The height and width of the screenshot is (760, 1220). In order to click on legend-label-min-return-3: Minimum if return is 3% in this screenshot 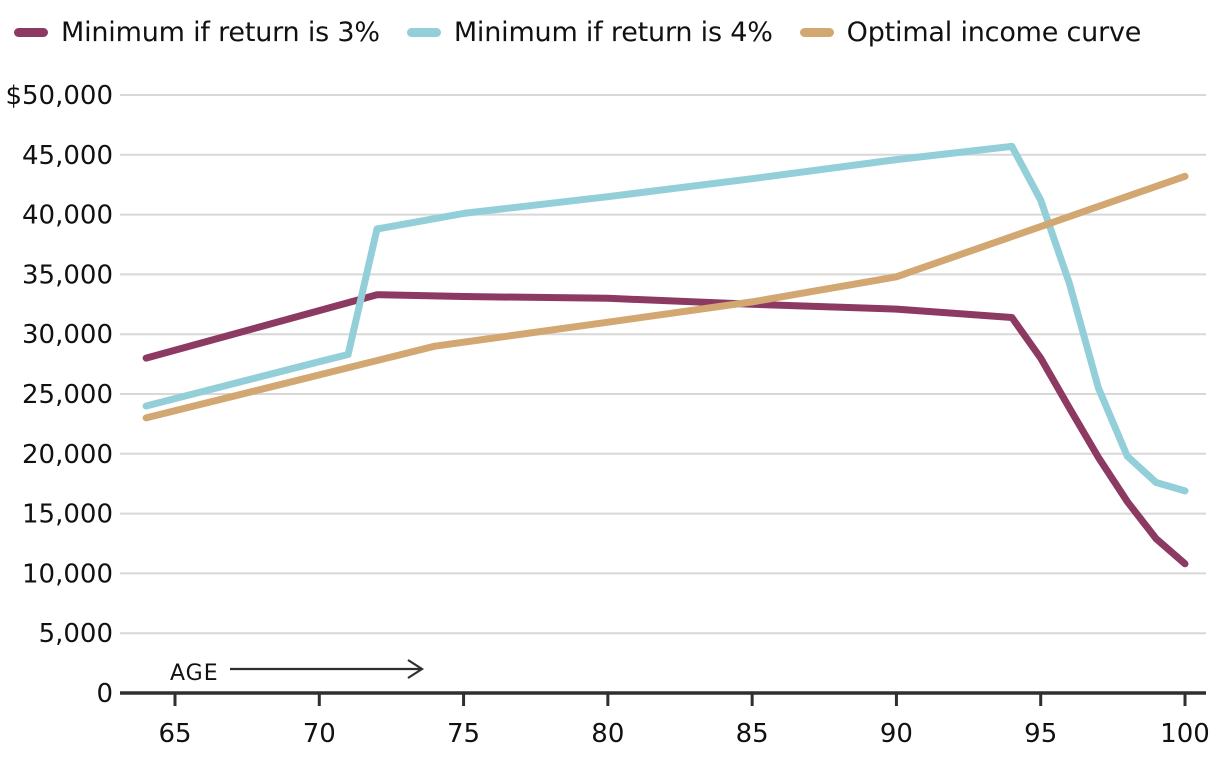, I will do `click(220, 32)`.